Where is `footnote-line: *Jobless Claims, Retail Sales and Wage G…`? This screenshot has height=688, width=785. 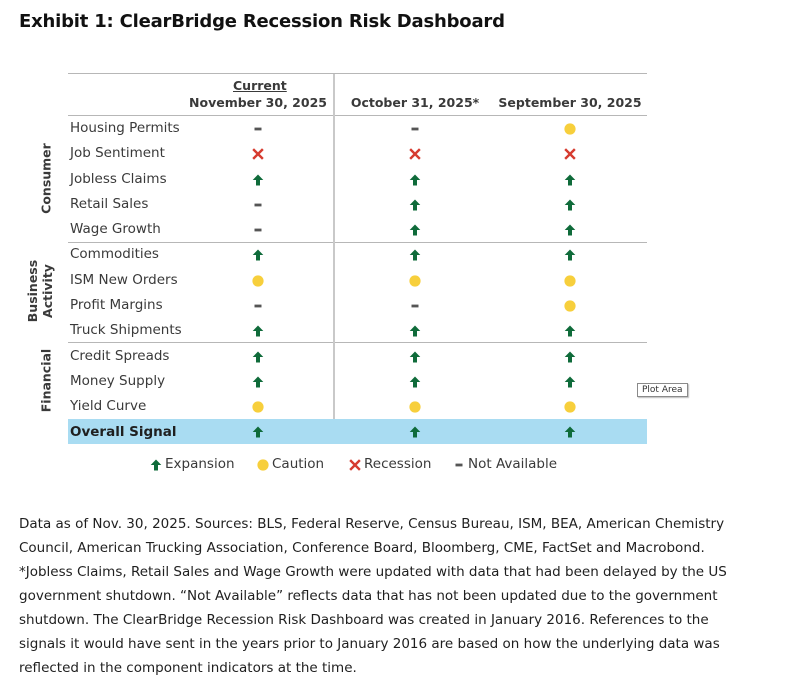 footnote-line: *Jobless Claims, Retail Sales and Wage G… is located at coordinates (373, 572).